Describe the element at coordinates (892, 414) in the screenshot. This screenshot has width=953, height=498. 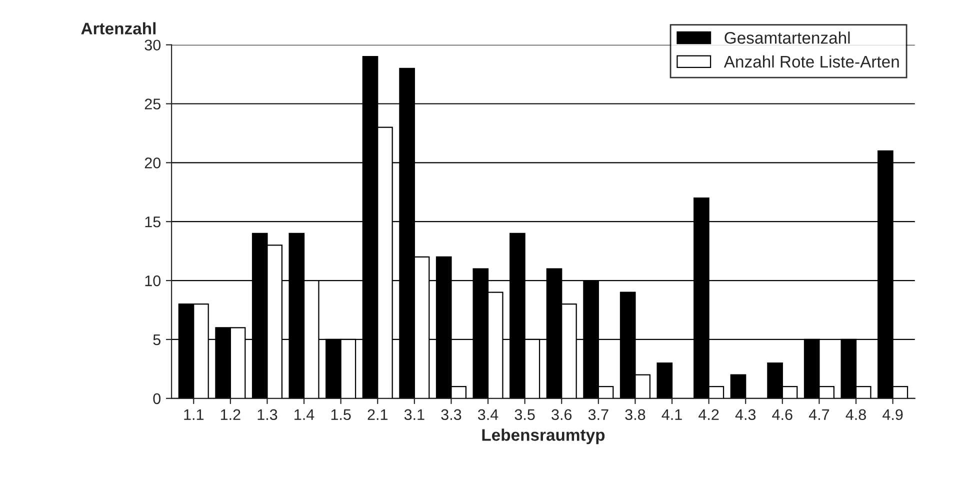
I see `x-tick-label: 4.9` at that location.